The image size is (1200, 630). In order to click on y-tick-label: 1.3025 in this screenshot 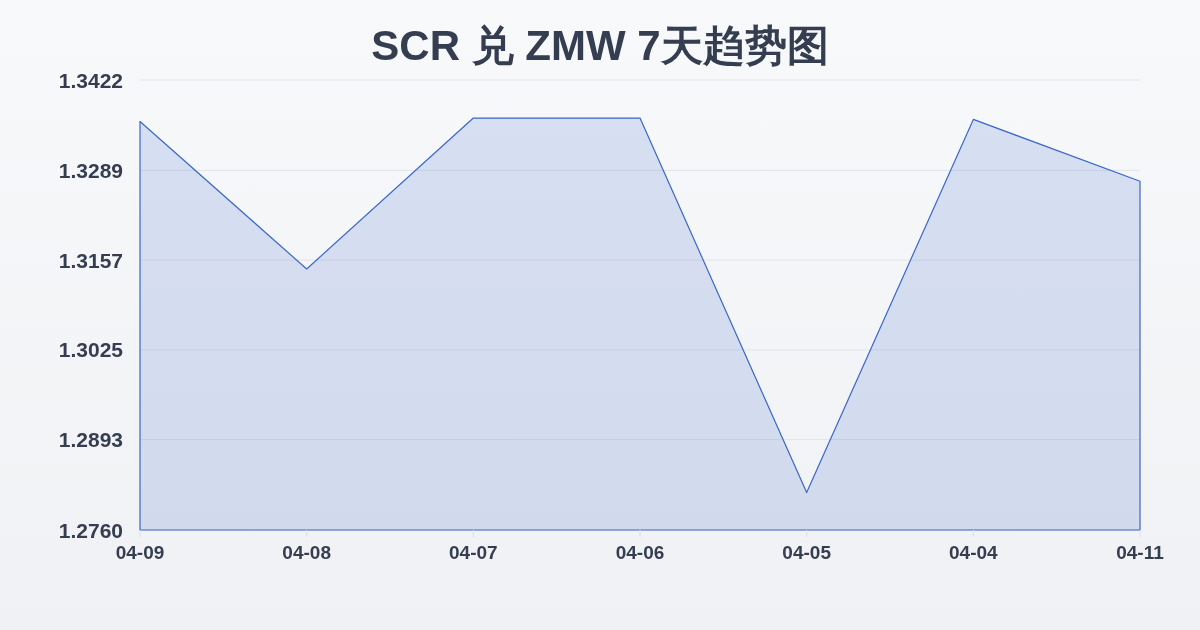, I will do `click(91, 350)`.